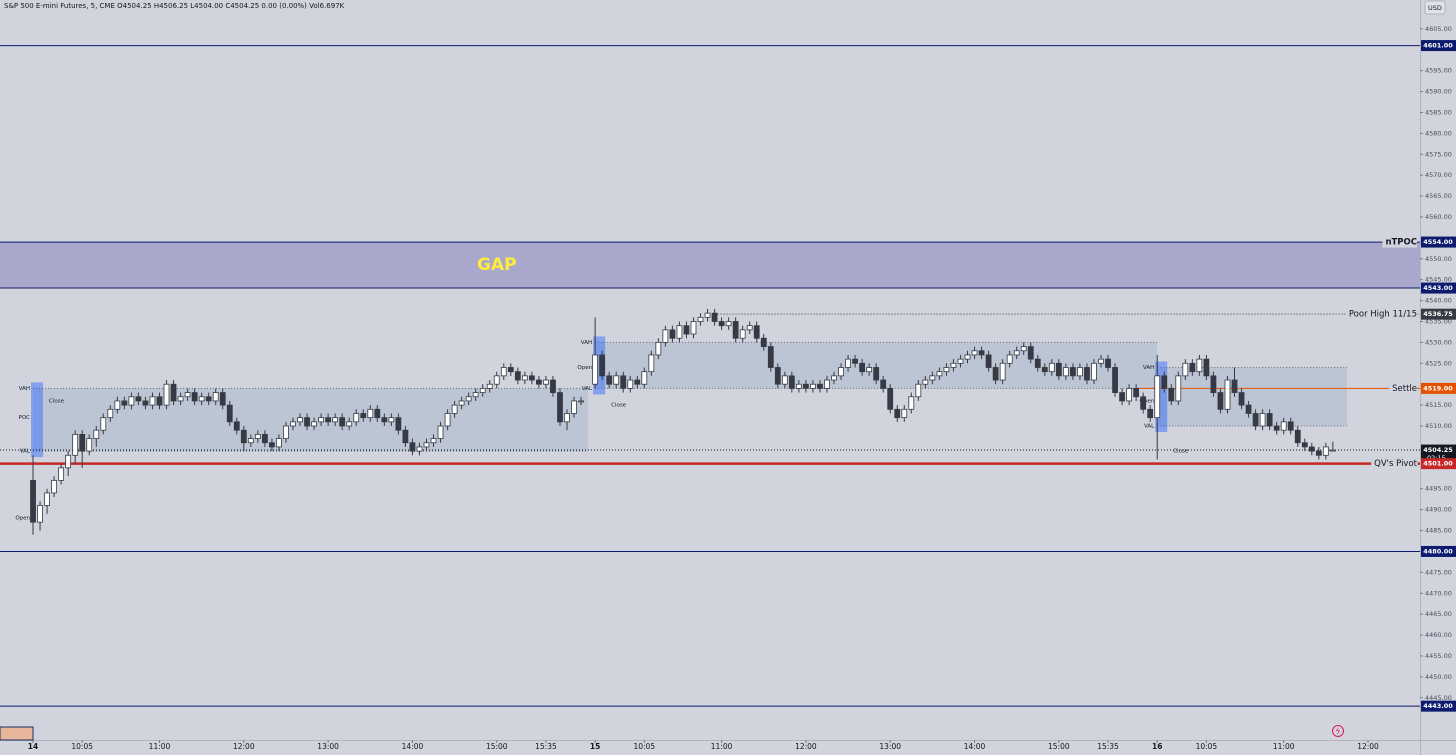 The height and width of the screenshot is (755, 1456). Describe the element at coordinates (806, 746) in the screenshot. I see `x-tick-label: 12:00` at that location.